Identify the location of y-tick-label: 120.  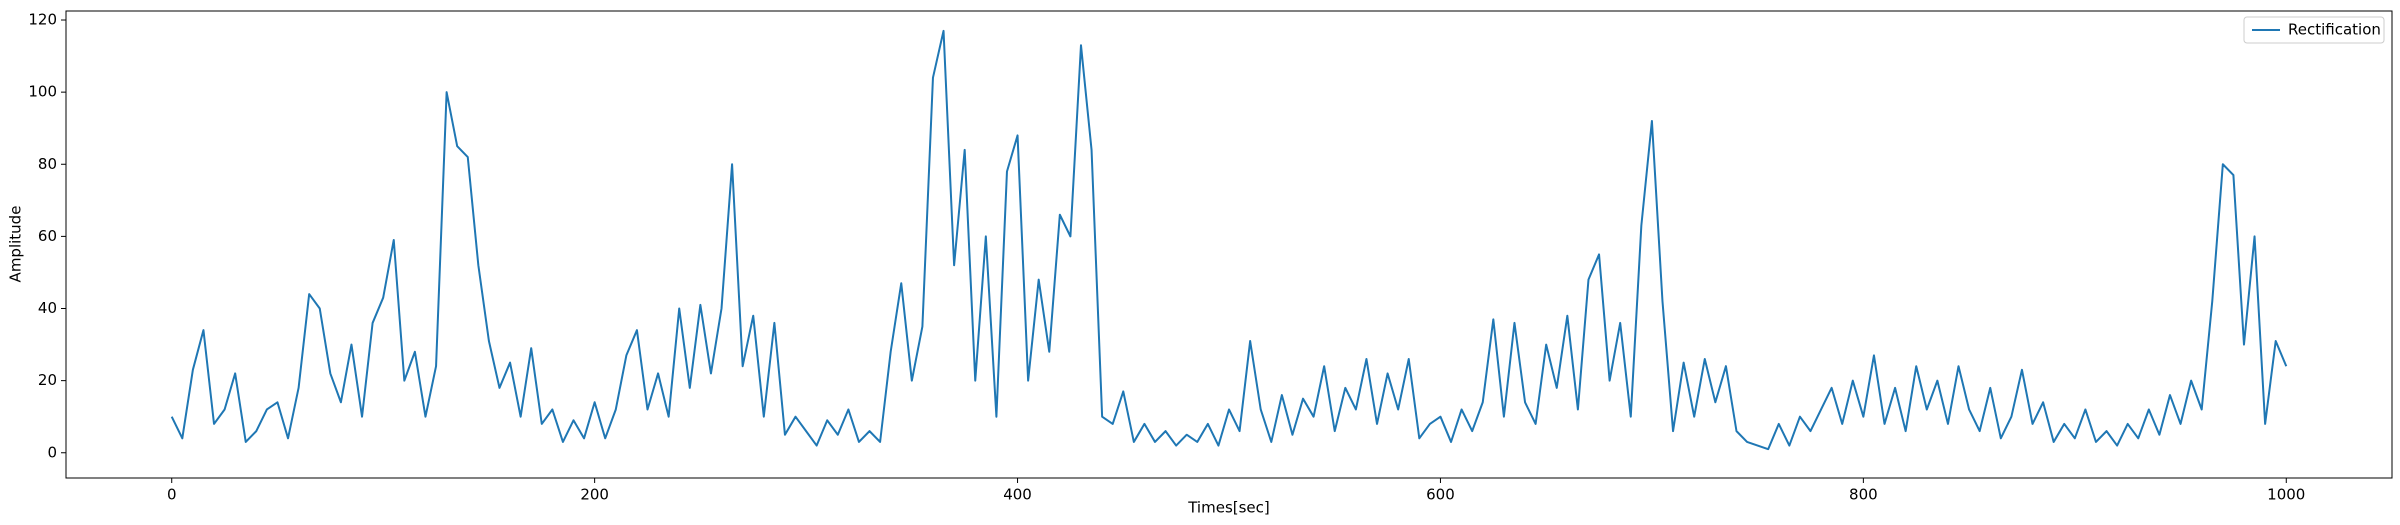
(42, 20).